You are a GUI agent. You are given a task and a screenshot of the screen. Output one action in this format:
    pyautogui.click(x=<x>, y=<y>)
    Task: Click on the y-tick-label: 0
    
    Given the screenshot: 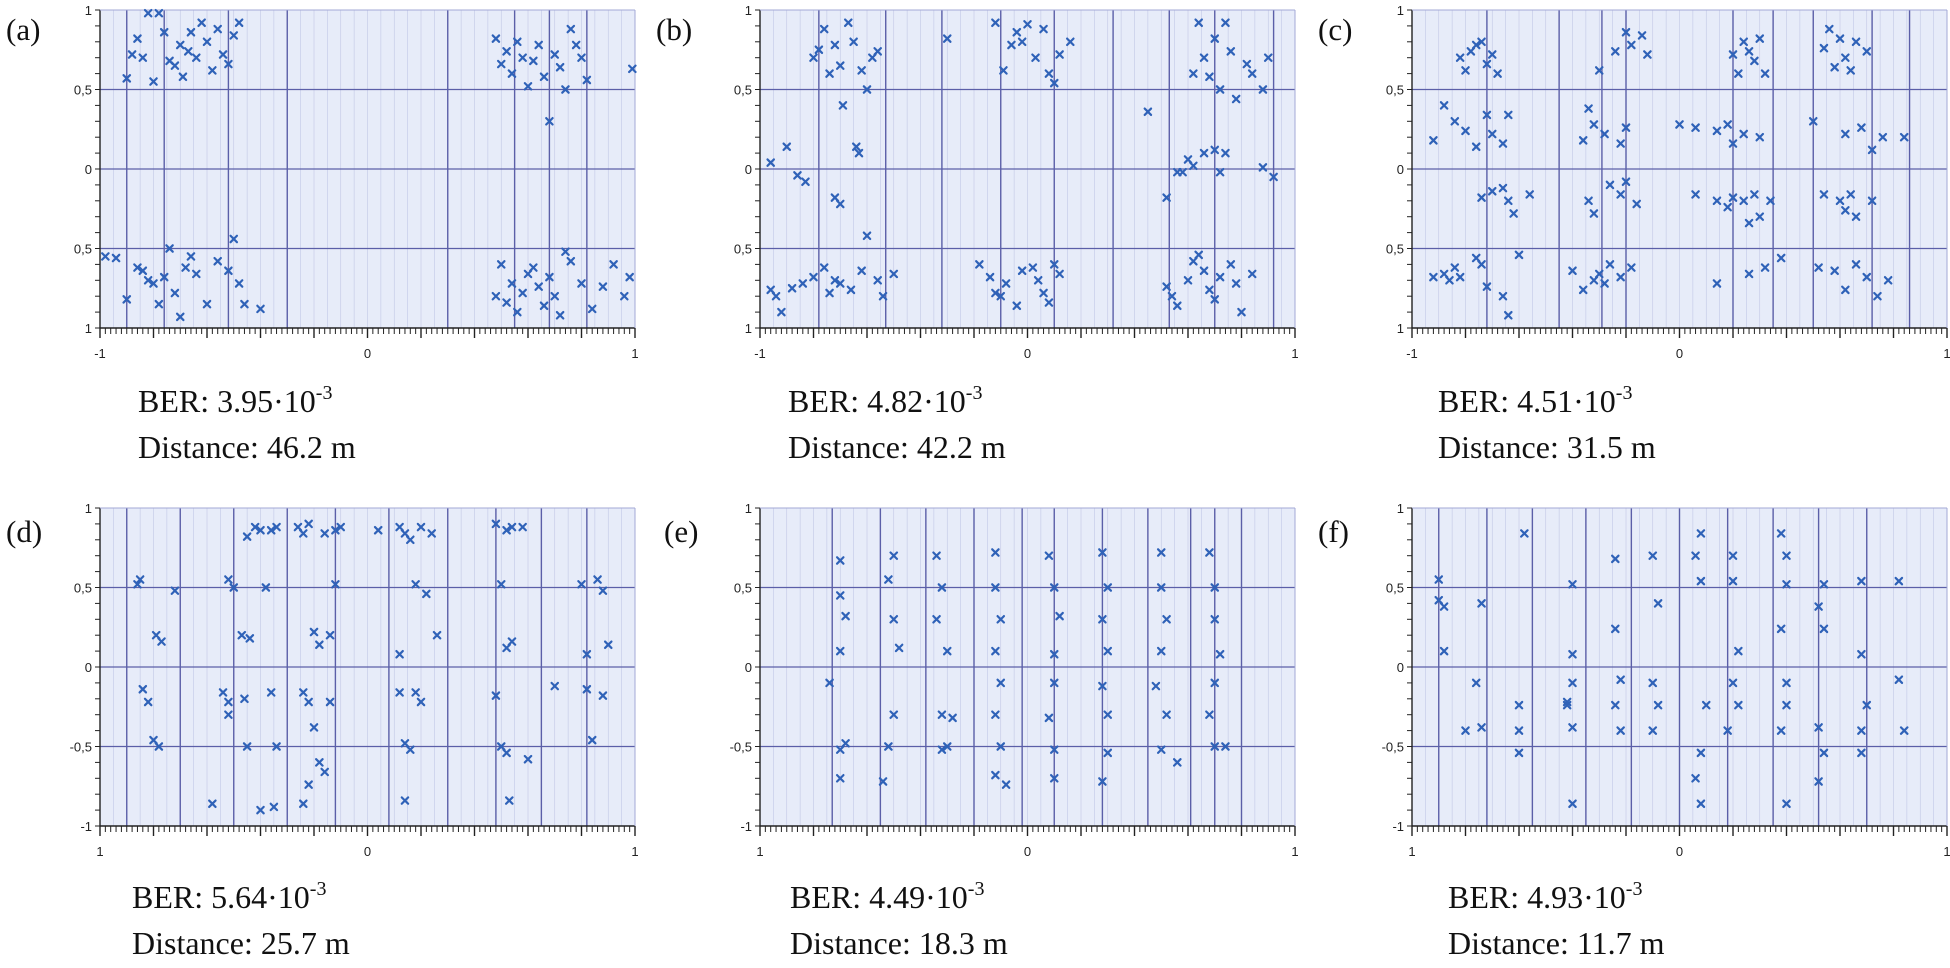 What is the action you would take?
    pyautogui.click(x=1400, y=169)
    